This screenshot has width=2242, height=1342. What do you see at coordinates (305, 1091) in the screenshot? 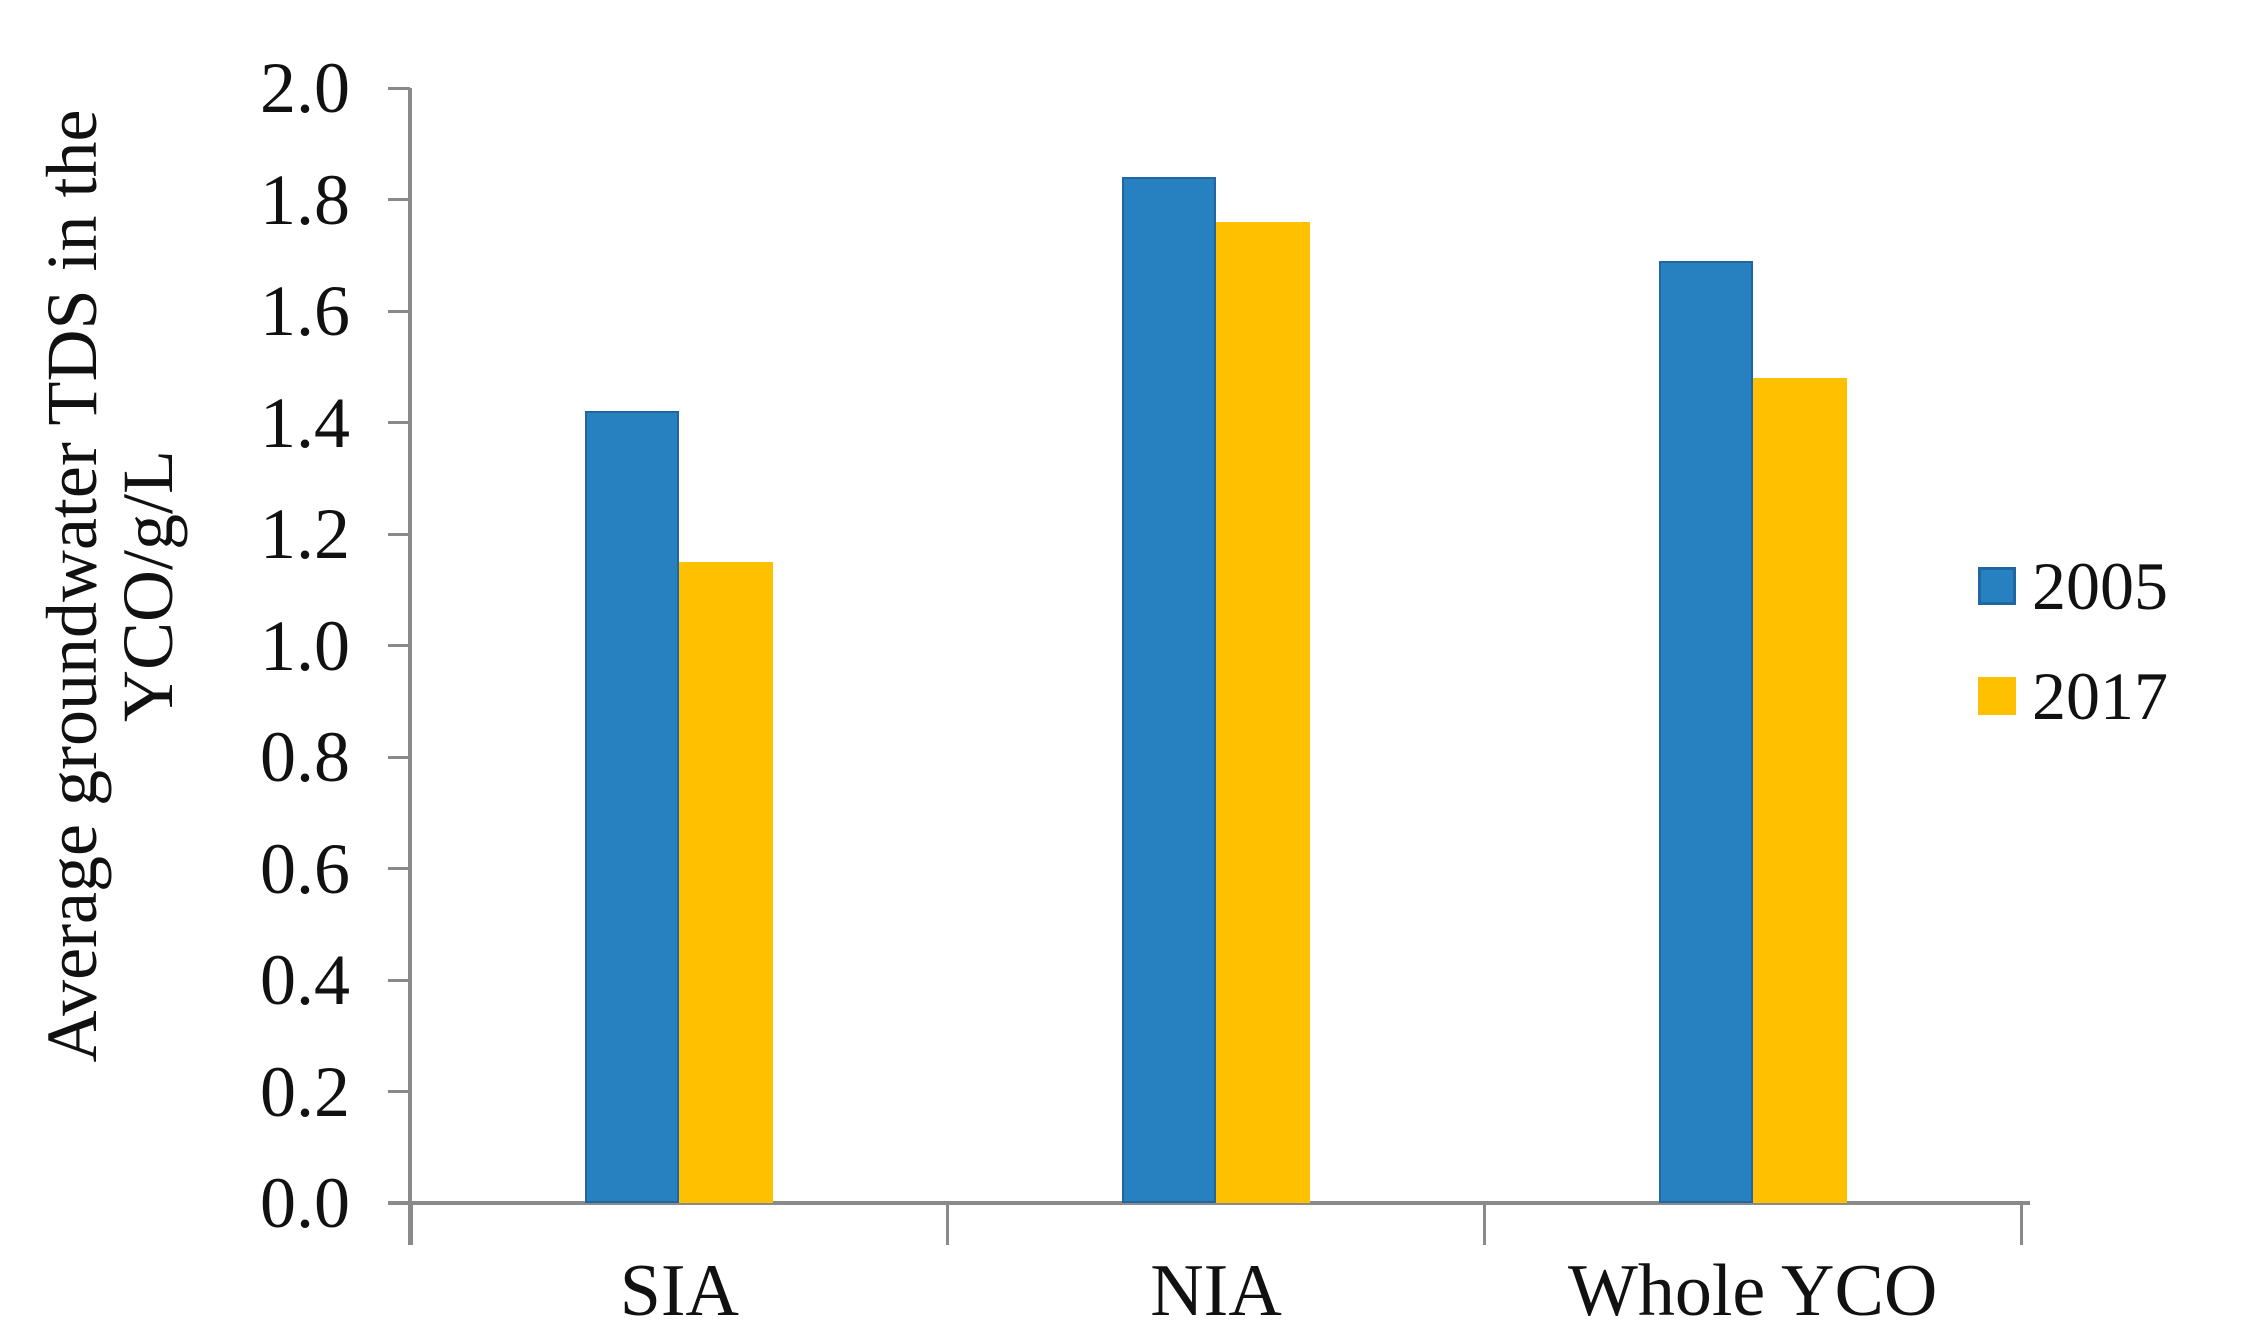
I see `y-tick-label: 0.2` at bounding box center [305, 1091].